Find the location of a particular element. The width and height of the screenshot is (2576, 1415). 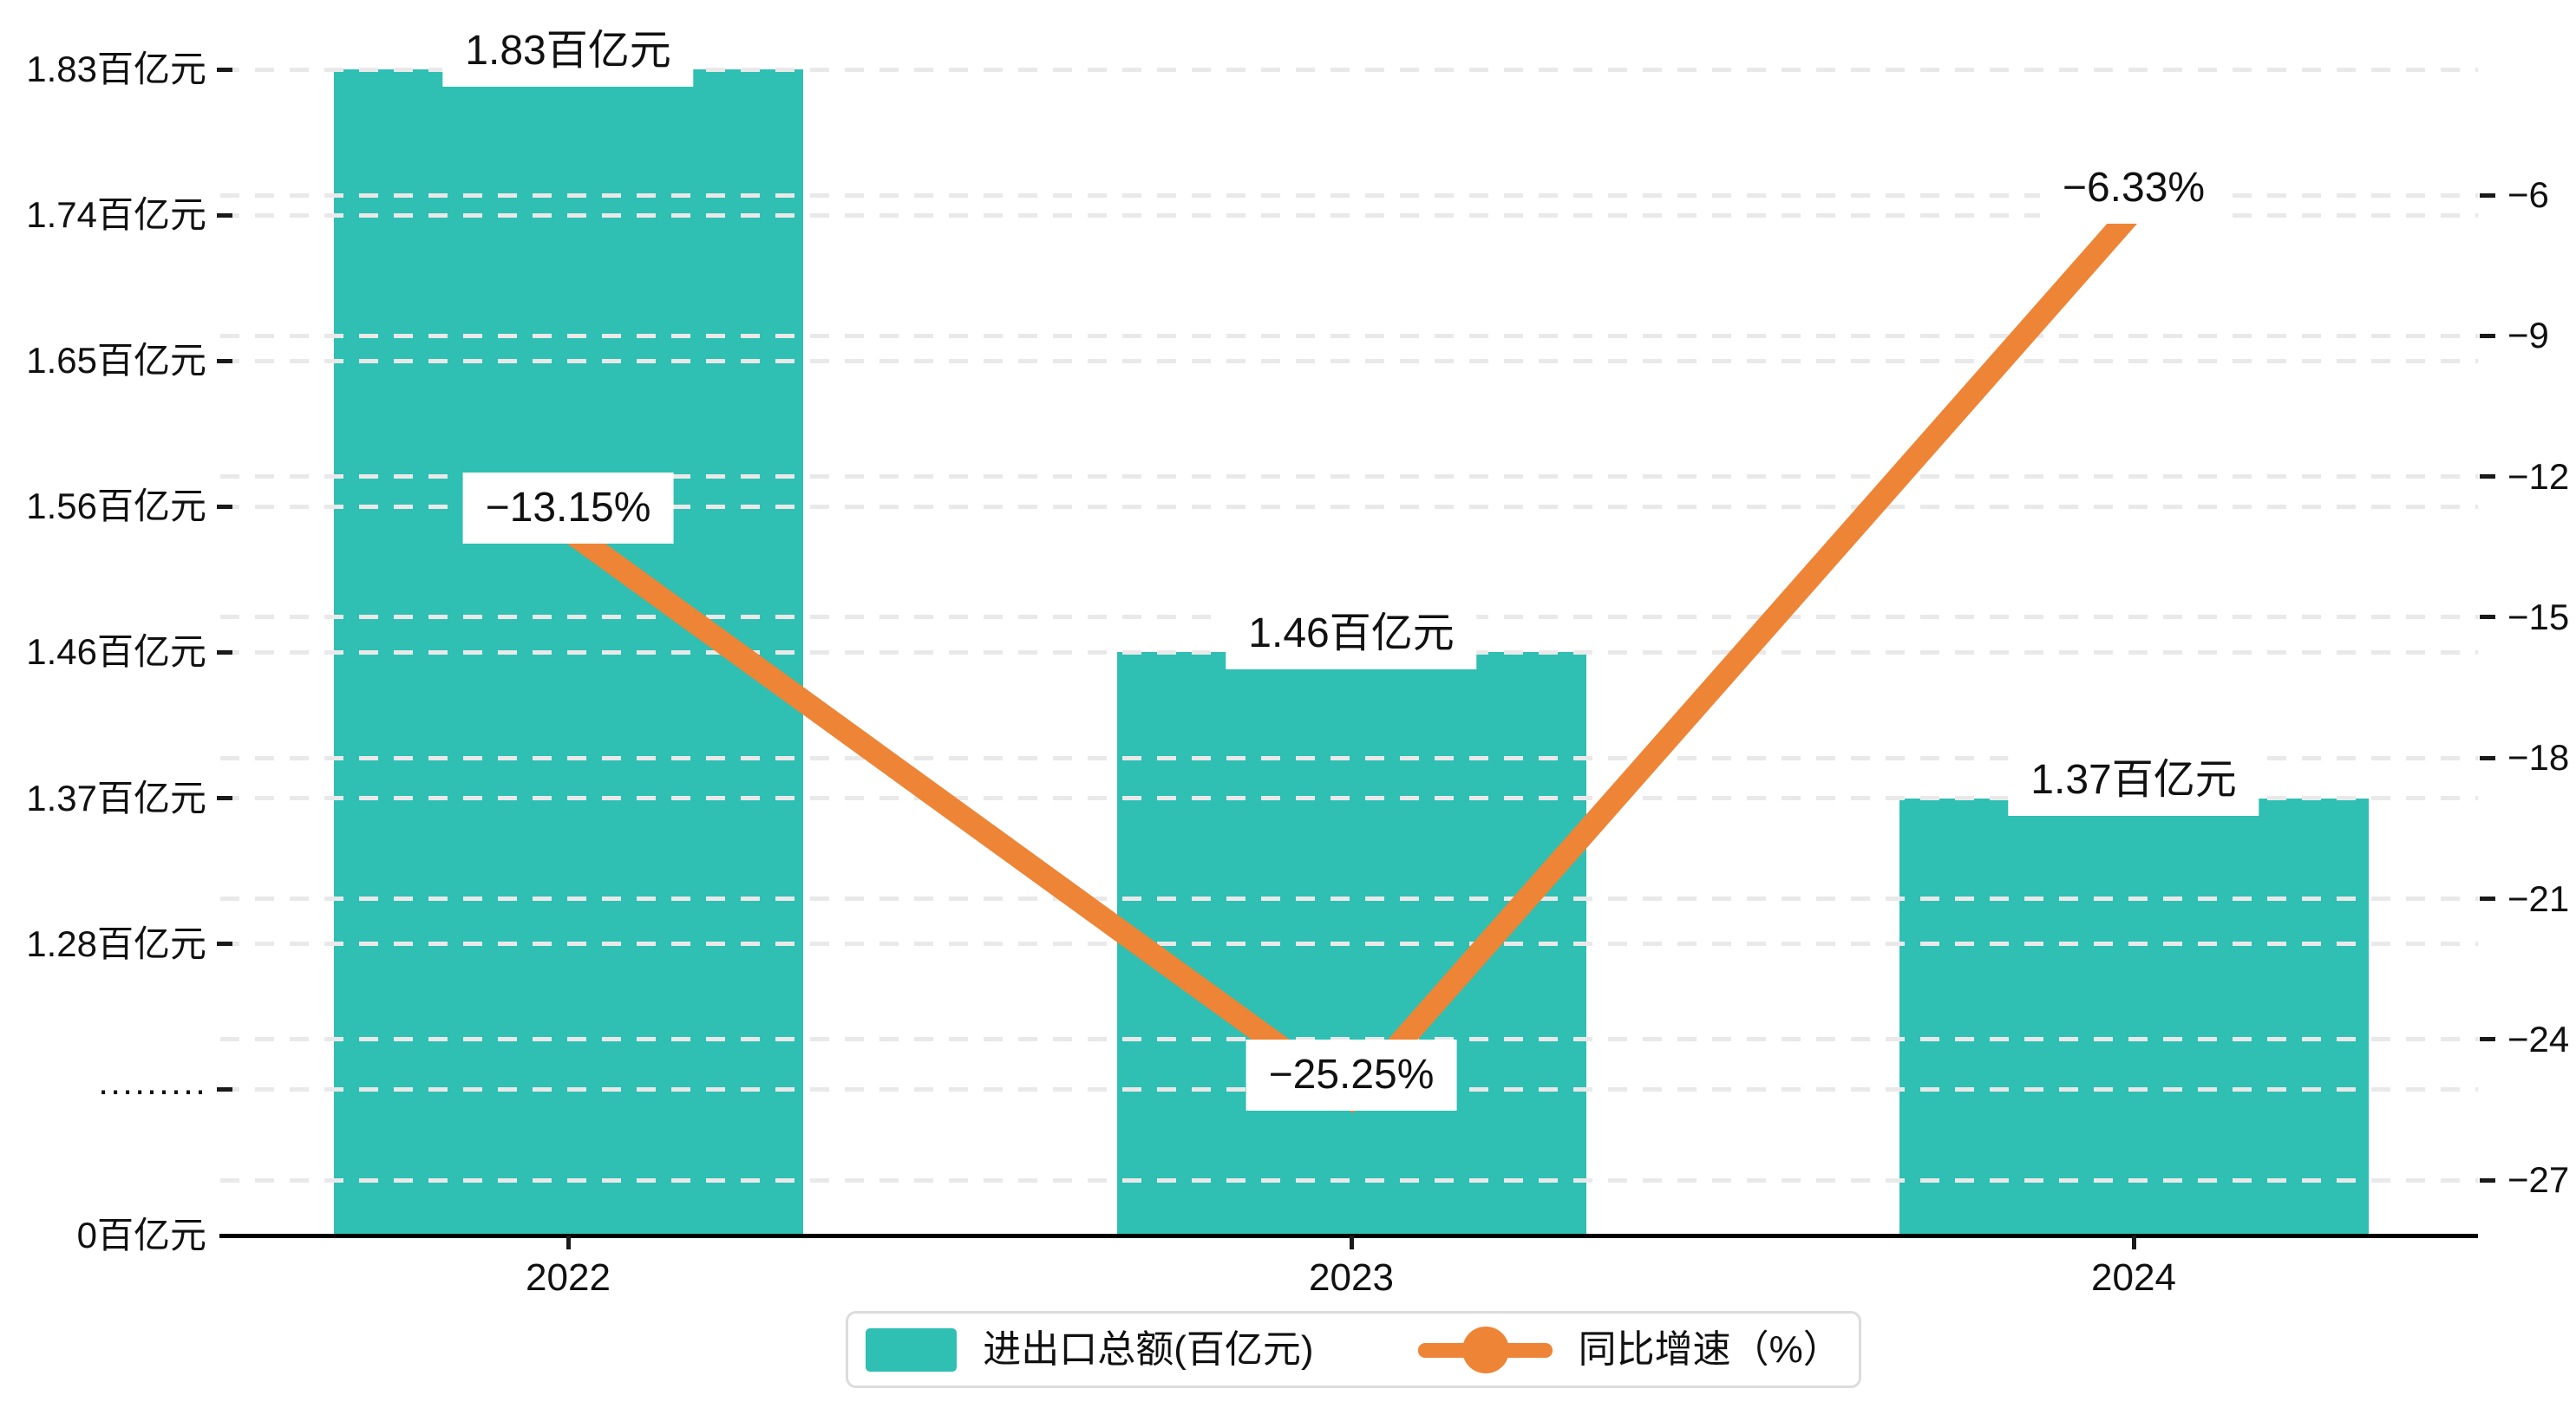

y-axis-left-tick-label: 1.74百亿元 is located at coordinates (116, 215).